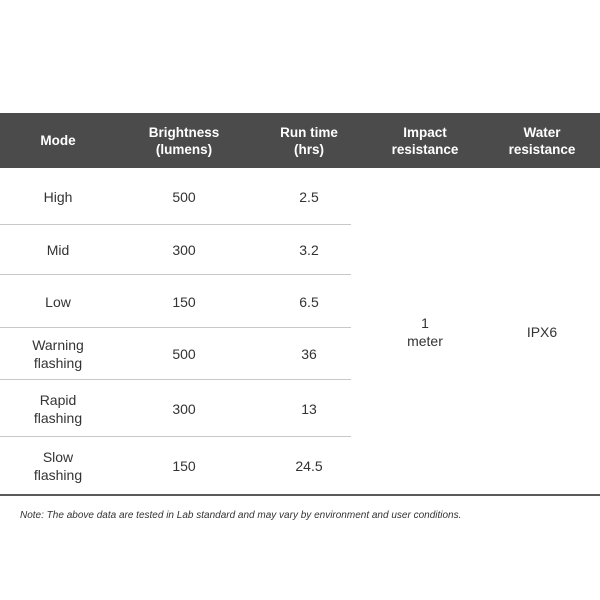  Describe the element at coordinates (309, 466) in the screenshot. I see `cell-runtime: 24.5` at that location.